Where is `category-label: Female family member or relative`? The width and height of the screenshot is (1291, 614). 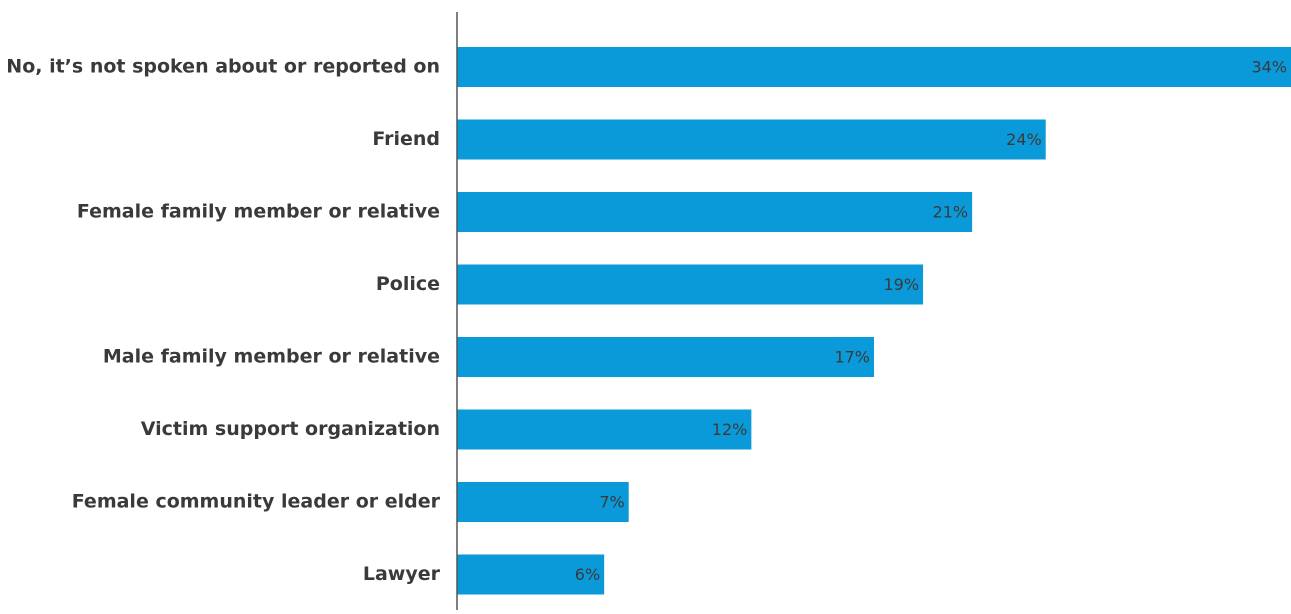
category-label: Female family member or relative is located at coordinates (258, 212).